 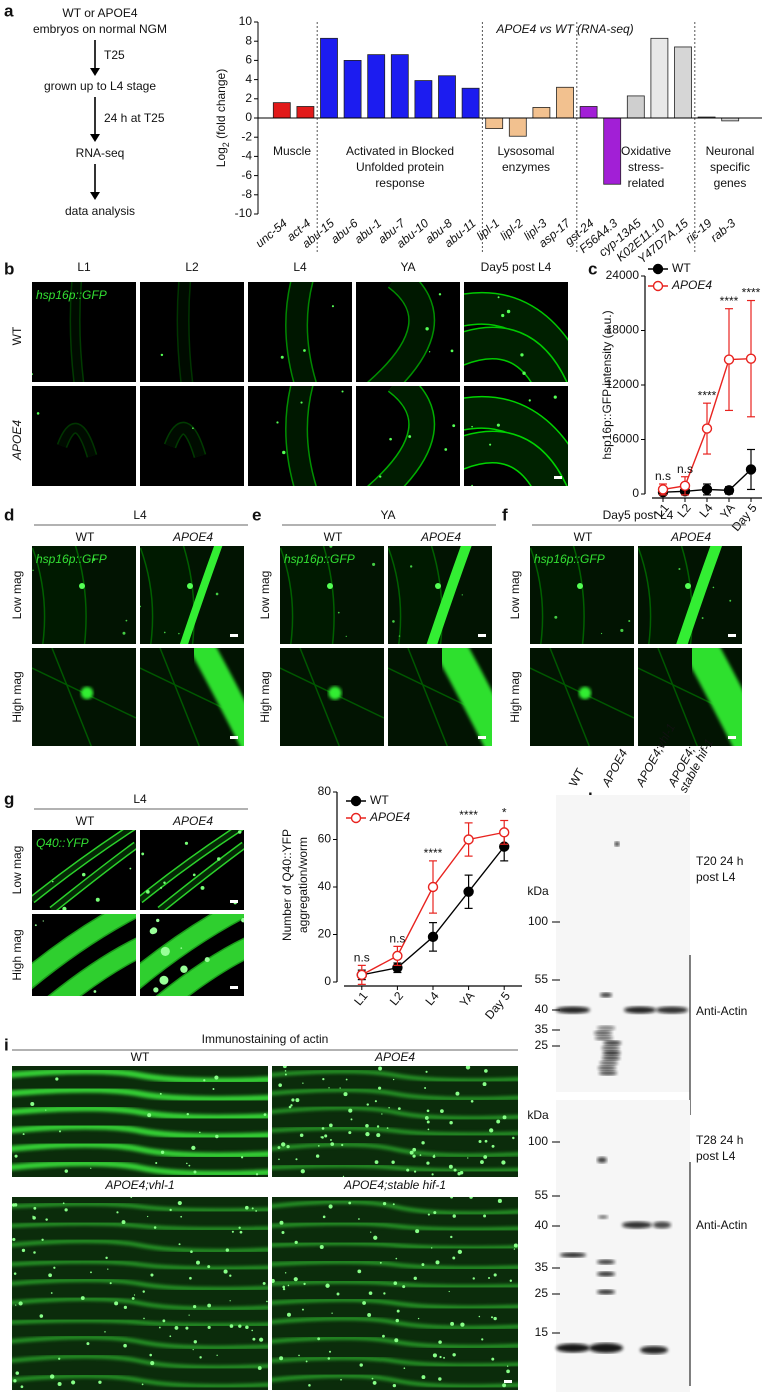 I want to click on column-label: Day5 post L4, so click(x=516, y=267).